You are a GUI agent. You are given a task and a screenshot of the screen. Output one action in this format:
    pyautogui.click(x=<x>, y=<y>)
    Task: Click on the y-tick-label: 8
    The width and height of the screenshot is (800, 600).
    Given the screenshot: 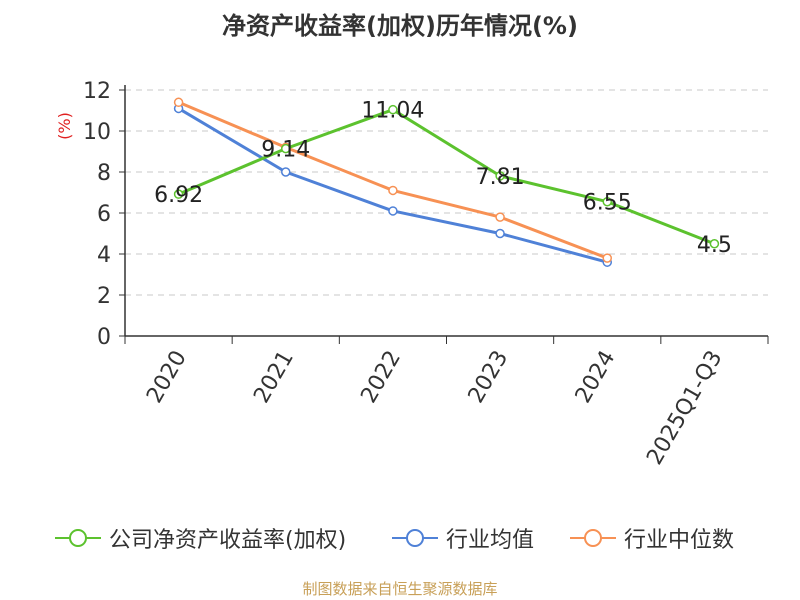 What is the action you would take?
    pyautogui.click(x=104, y=173)
    